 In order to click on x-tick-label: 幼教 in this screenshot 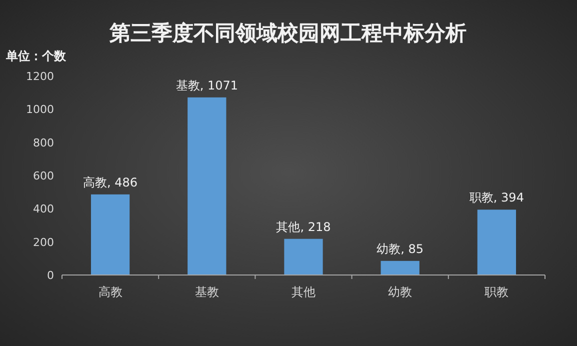, I will do `click(400, 292)`.